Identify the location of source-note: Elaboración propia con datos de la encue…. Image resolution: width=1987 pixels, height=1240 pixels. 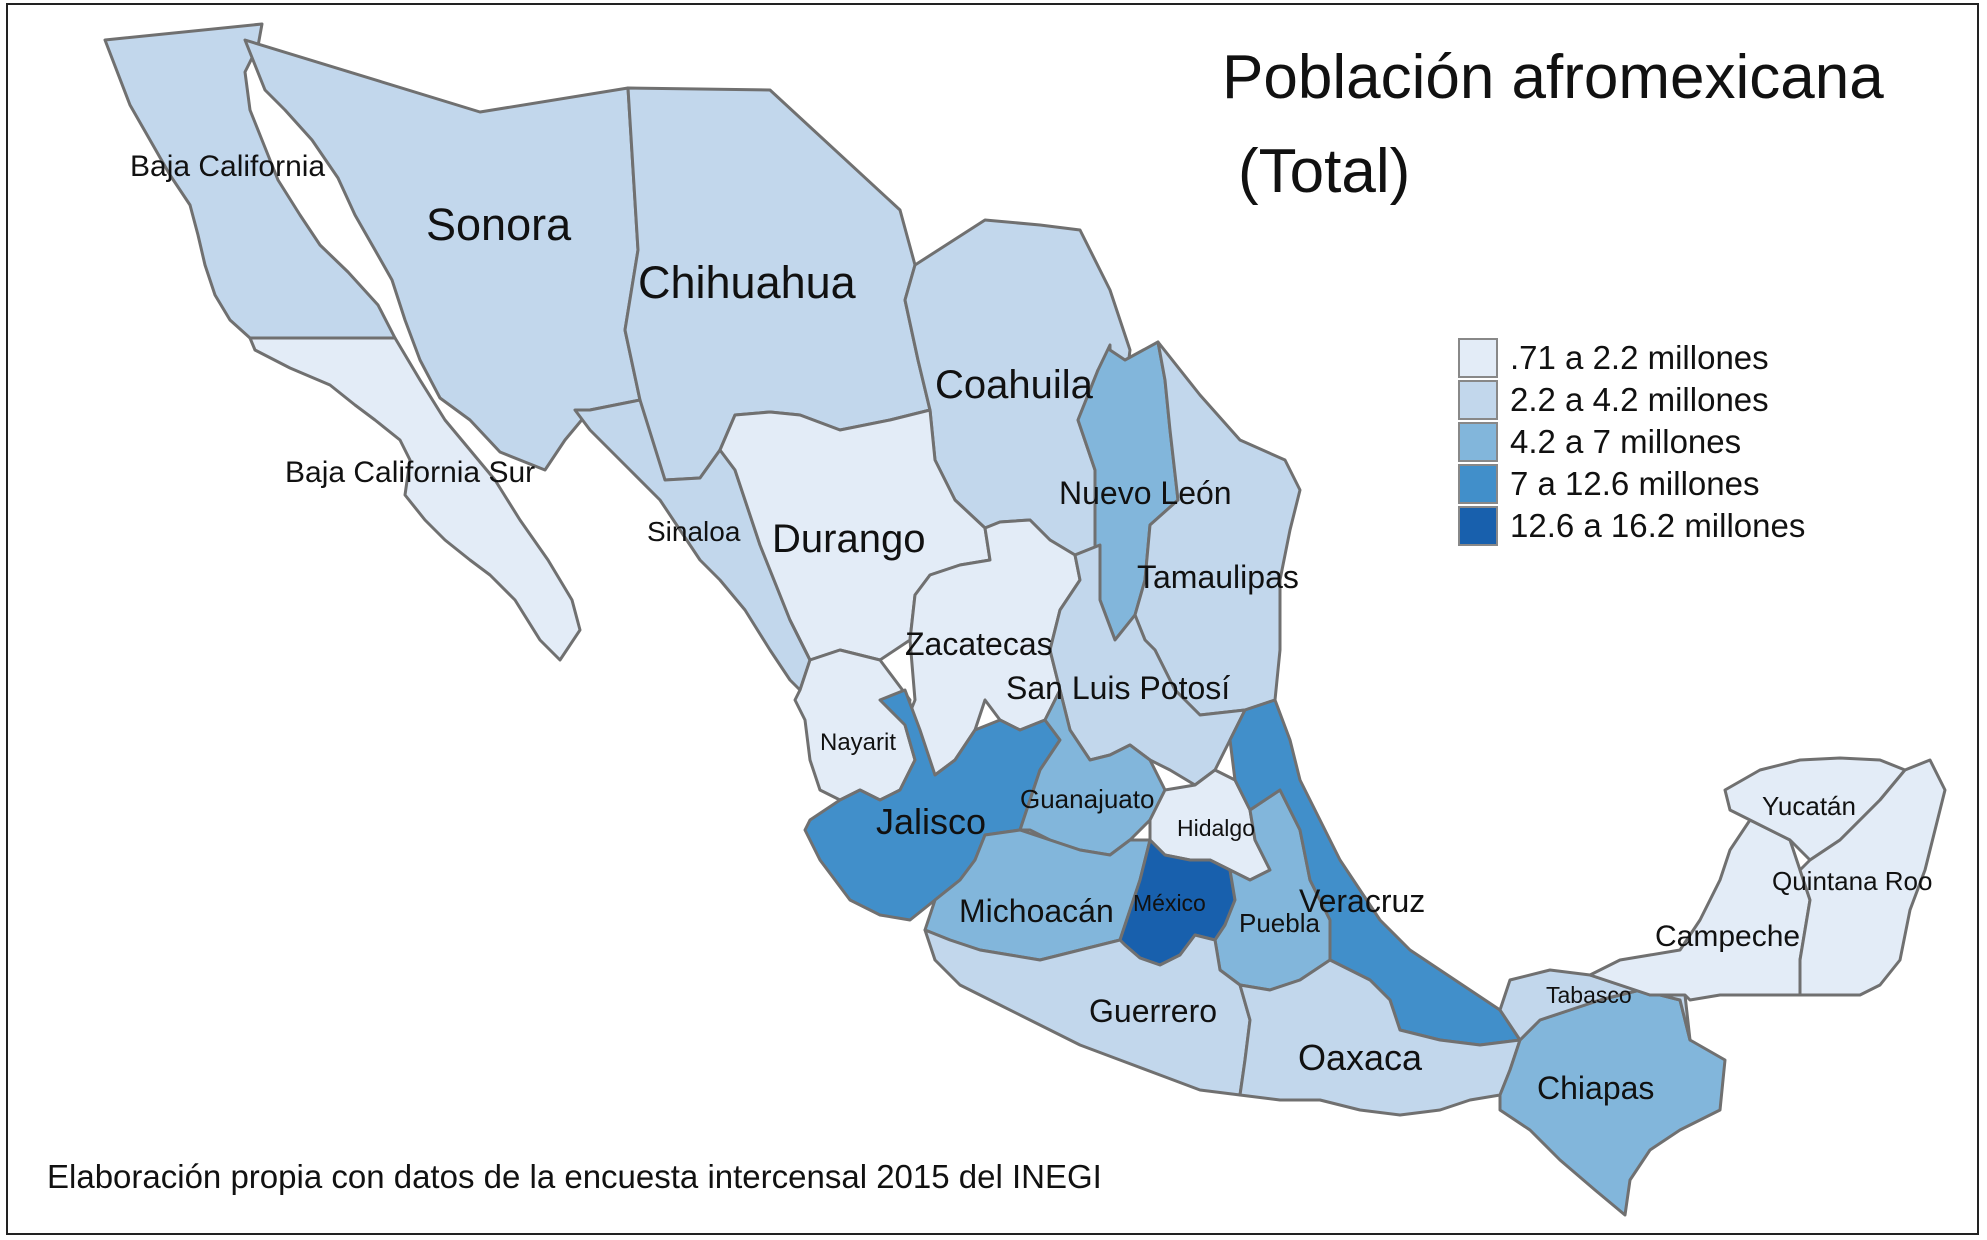
(574, 1176).